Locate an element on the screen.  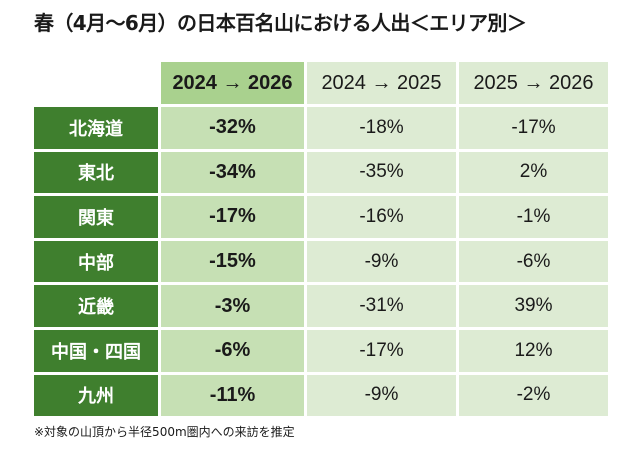
table-cell: -18% is located at coordinates (381, 128).